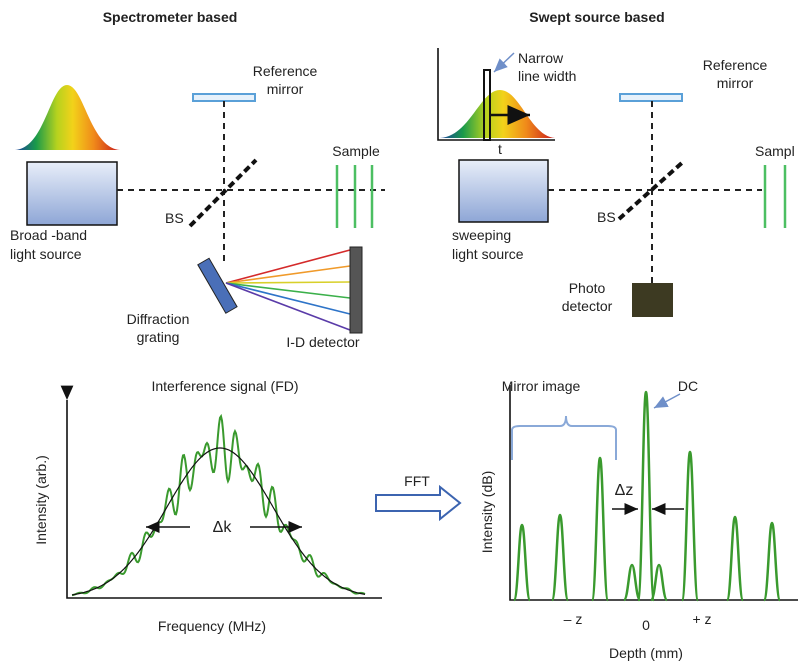 The image size is (799, 668). What do you see at coordinates (624, 490) in the screenshot?
I see `label: Δz` at bounding box center [624, 490].